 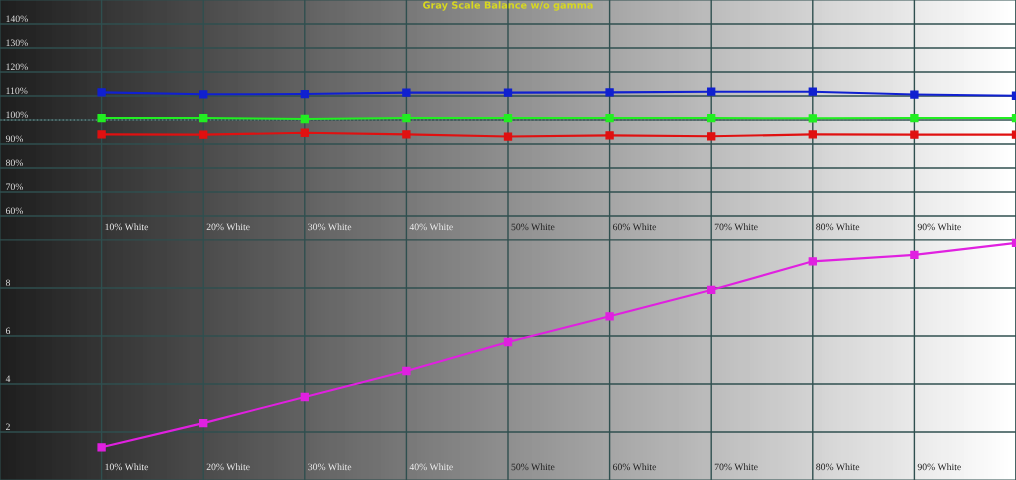 I want to click on y-tick-label: 130%, so click(x=17, y=43).